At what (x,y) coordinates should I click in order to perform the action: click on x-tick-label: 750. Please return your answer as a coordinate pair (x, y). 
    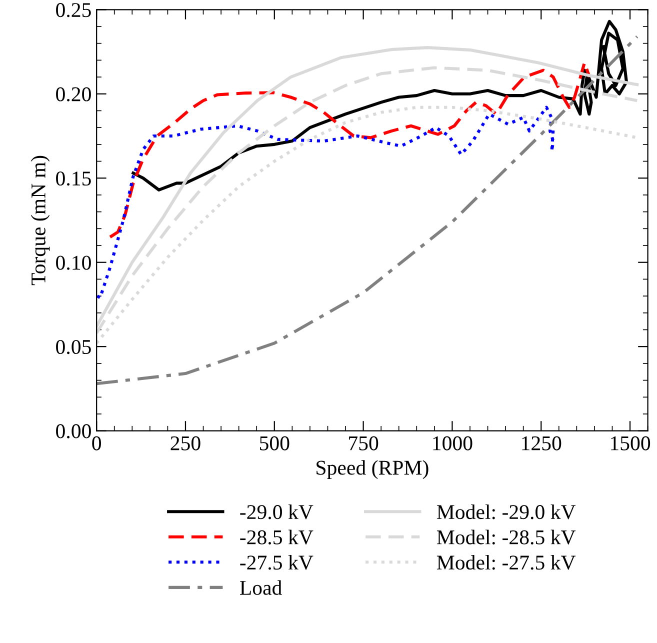
    Looking at the image, I should click on (363, 443).